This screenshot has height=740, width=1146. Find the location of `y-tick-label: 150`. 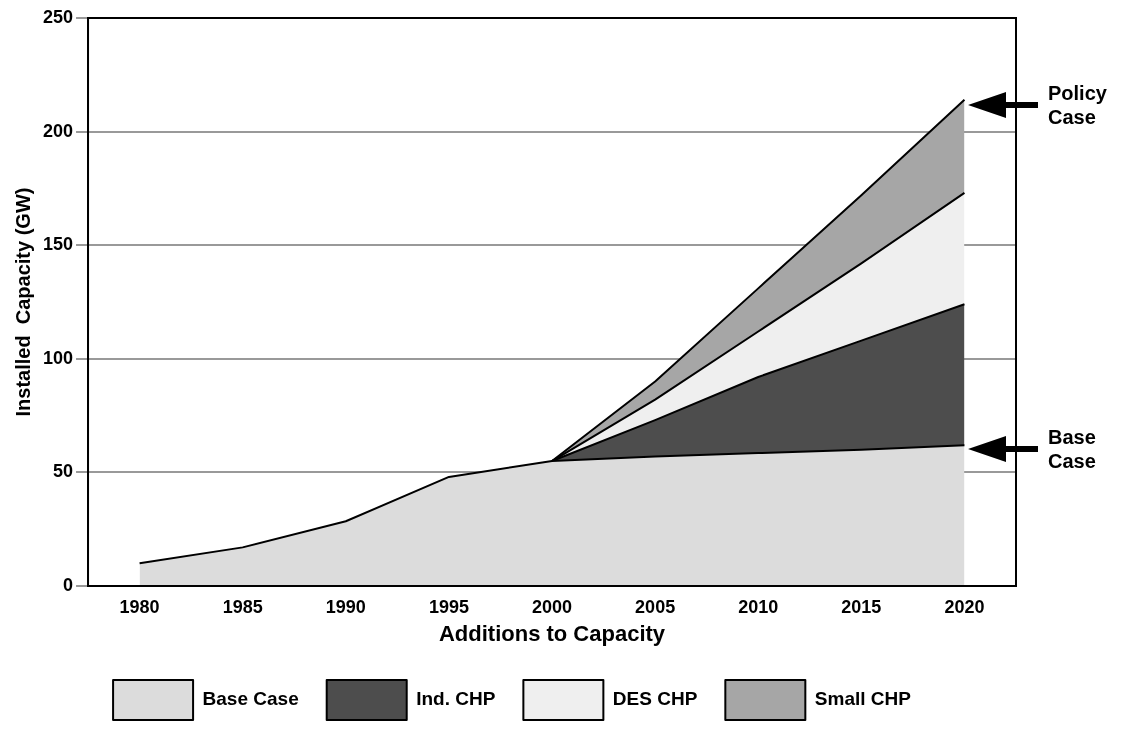

y-tick-label: 150 is located at coordinates (58, 244).